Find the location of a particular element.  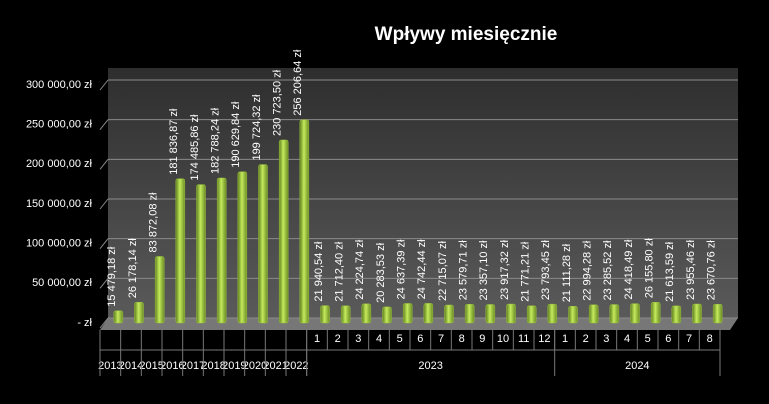

value-label: 23 285,52 zł is located at coordinates (608, 270).